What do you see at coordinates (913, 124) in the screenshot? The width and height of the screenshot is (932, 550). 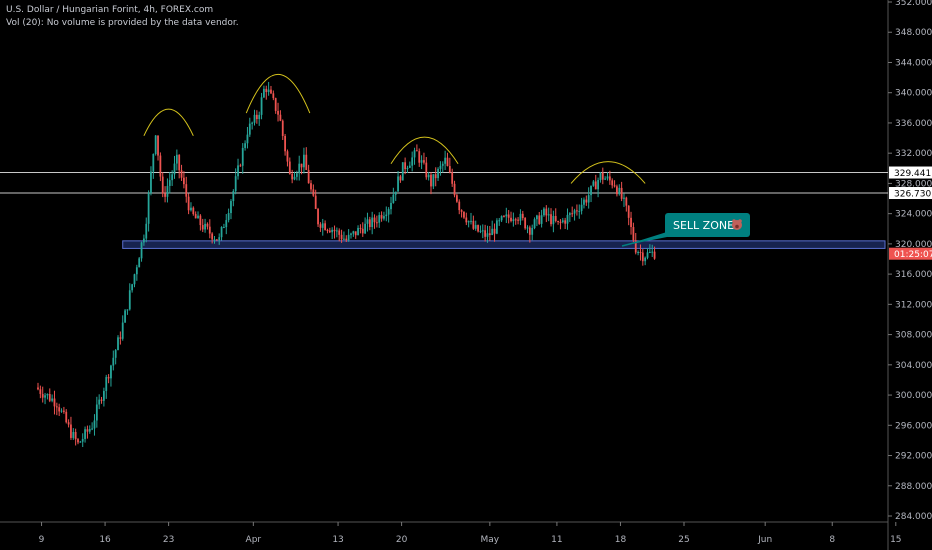 I see `y-tick-label: 336.000` at bounding box center [913, 124].